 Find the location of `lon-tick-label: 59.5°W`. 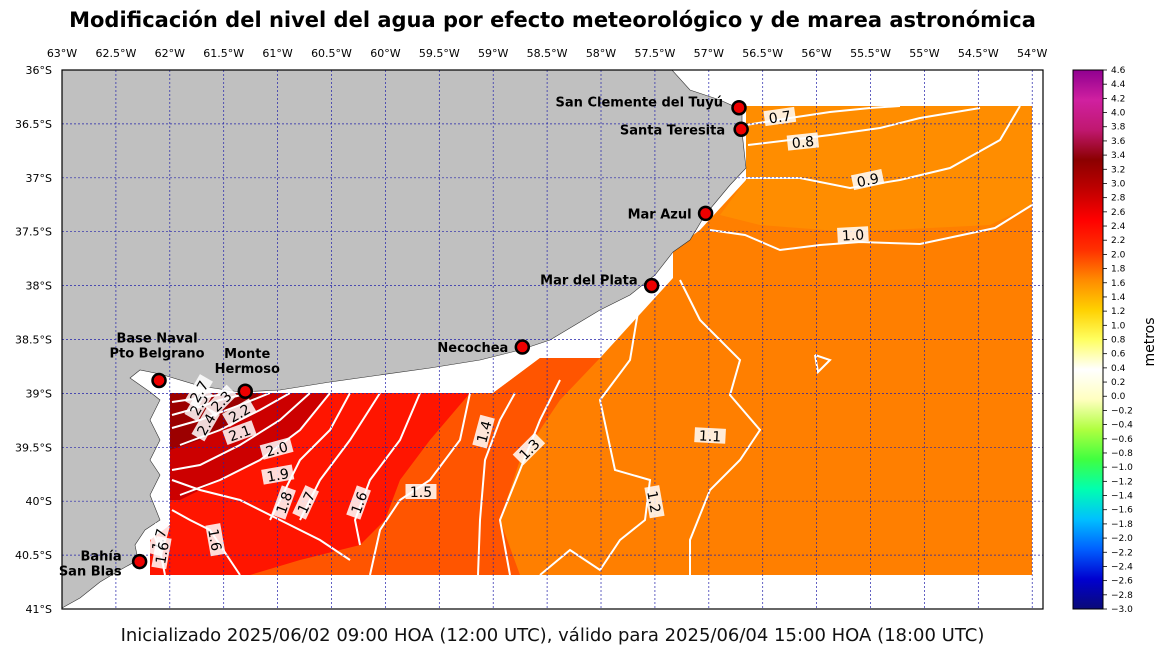

lon-tick-label: 59.5°W is located at coordinates (439, 53).